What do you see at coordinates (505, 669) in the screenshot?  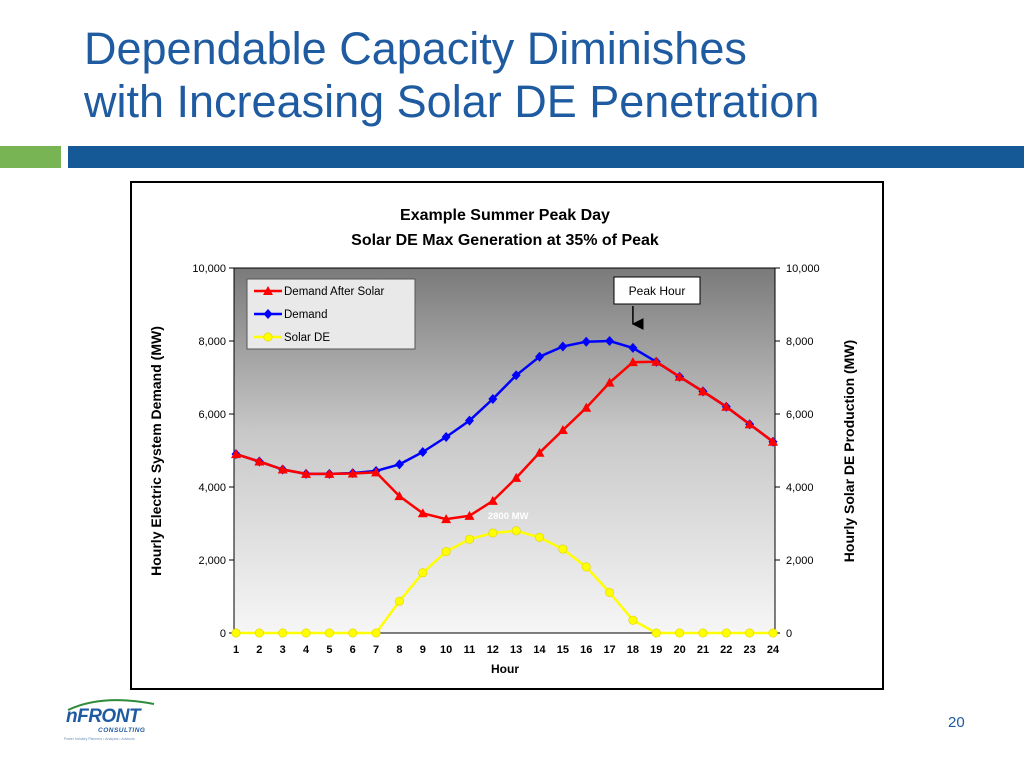 I see `x-axis-label: Hour` at bounding box center [505, 669].